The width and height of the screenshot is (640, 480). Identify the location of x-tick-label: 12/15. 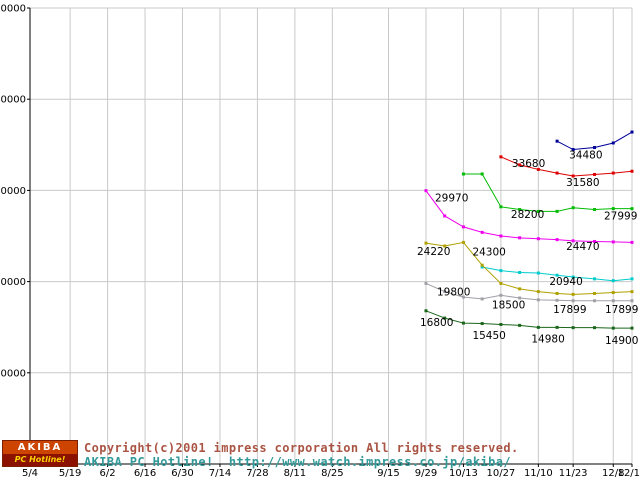
(629, 473).